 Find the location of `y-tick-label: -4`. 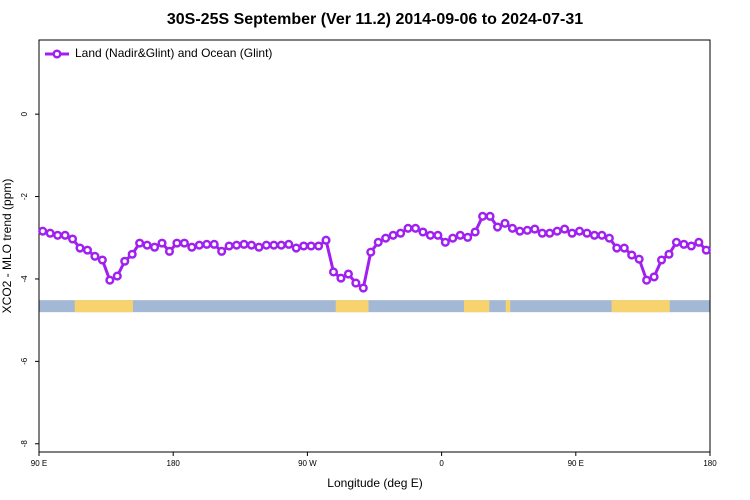

y-tick-label: -4 is located at coordinates (24, 279).